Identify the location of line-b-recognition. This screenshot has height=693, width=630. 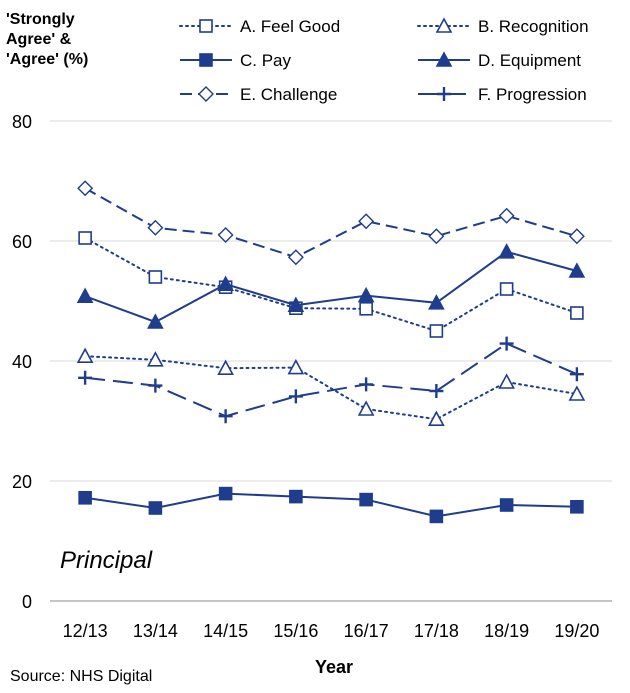
(331, 388).